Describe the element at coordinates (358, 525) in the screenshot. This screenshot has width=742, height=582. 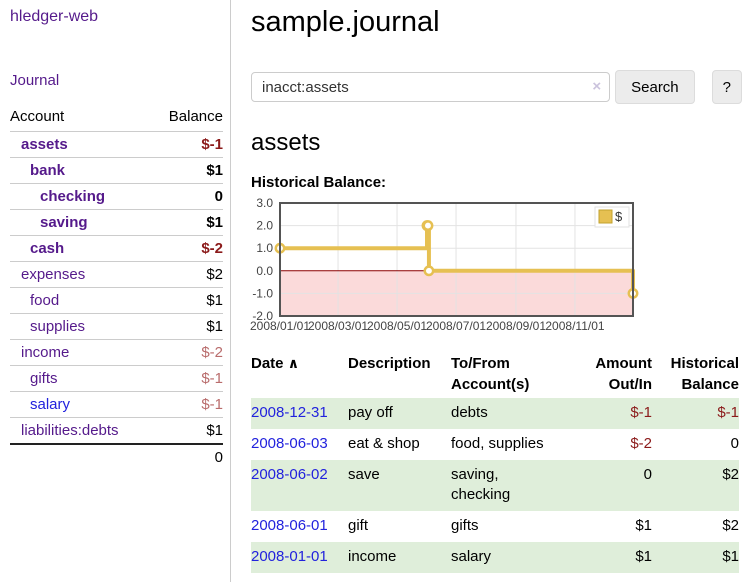
I see `transaction-description: gift` at that location.